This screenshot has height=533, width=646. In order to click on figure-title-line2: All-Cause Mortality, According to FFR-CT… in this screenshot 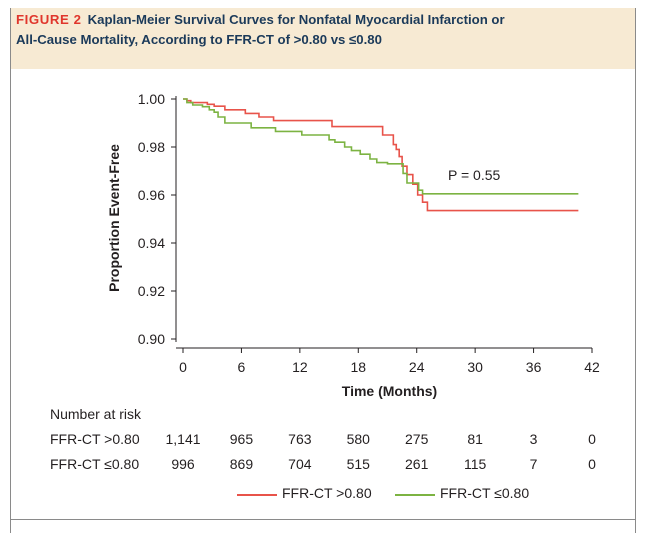, I will do `click(199, 39)`.